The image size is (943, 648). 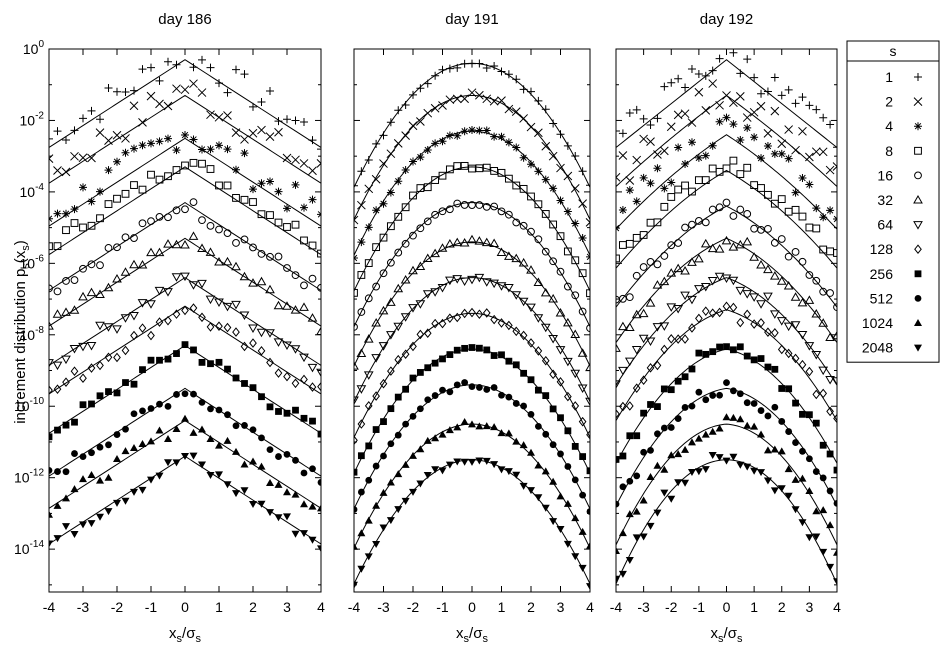 What do you see at coordinates (877, 323) in the screenshot?
I see `legend-entry-label: 1024` at bounding box center [877, 323].